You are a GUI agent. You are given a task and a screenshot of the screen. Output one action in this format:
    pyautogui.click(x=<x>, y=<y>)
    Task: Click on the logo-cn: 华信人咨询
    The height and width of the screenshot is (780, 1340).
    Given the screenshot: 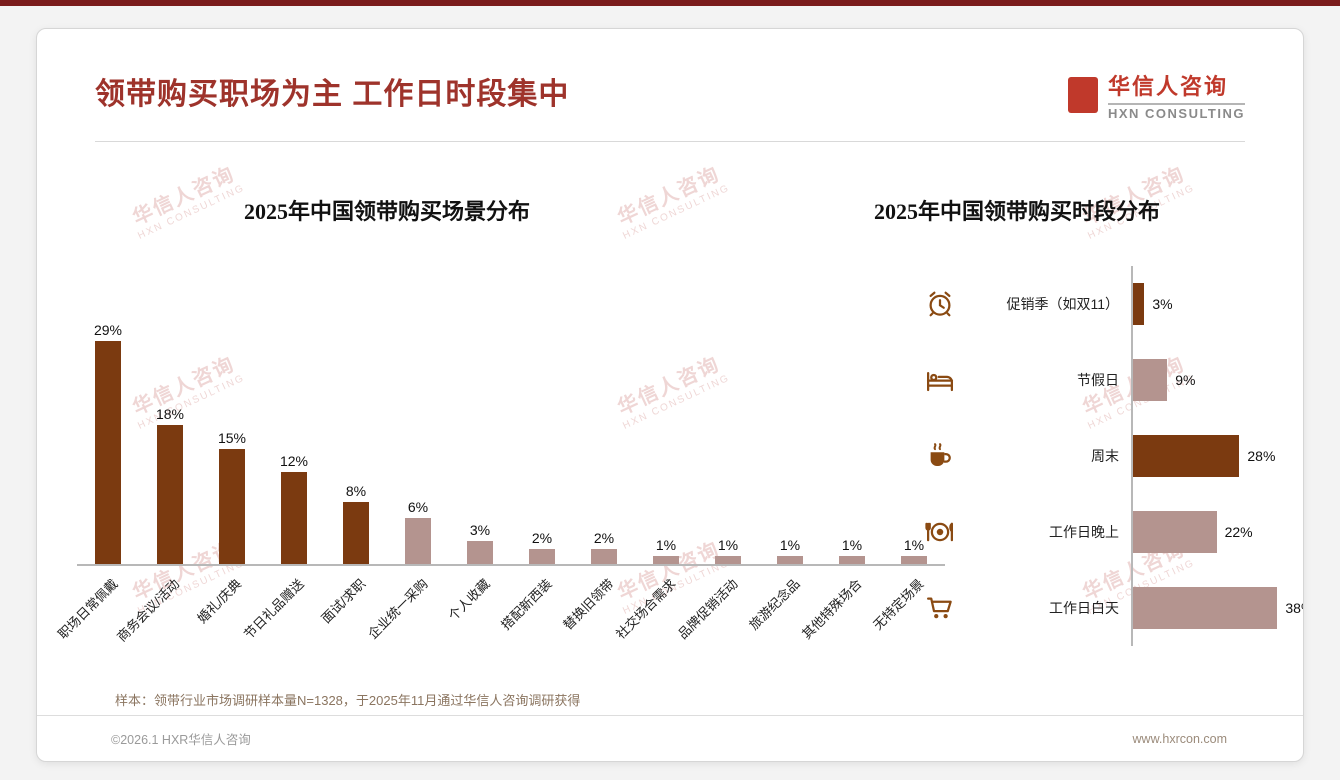 What is the action you would take?
    pyautogui.click(x=1167, y=86)
    